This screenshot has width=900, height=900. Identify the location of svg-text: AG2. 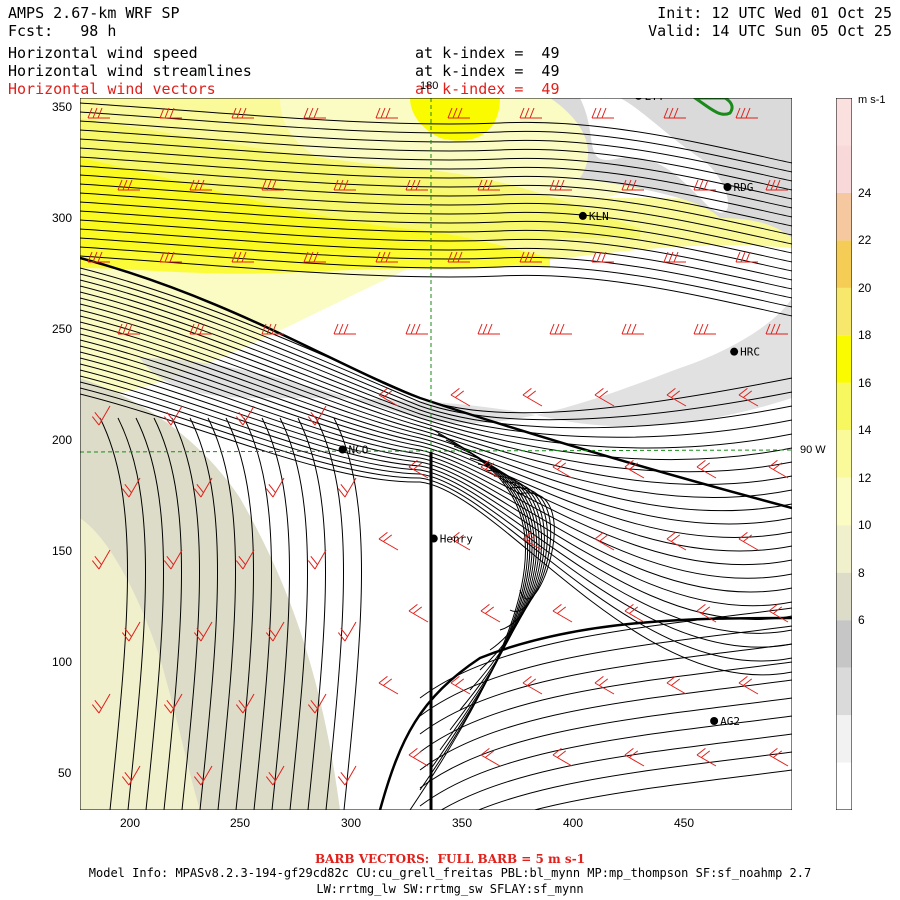
(730, 721).